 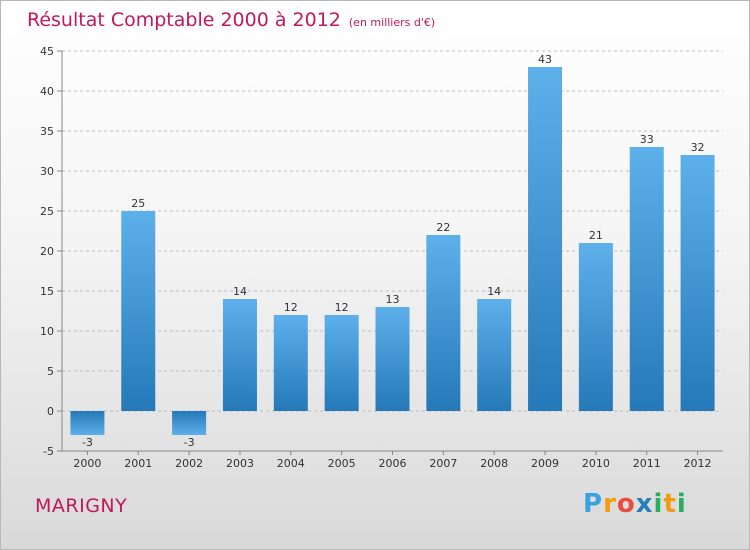 I want to click on x-tick-label: 2010, so click(x=596, y=463).